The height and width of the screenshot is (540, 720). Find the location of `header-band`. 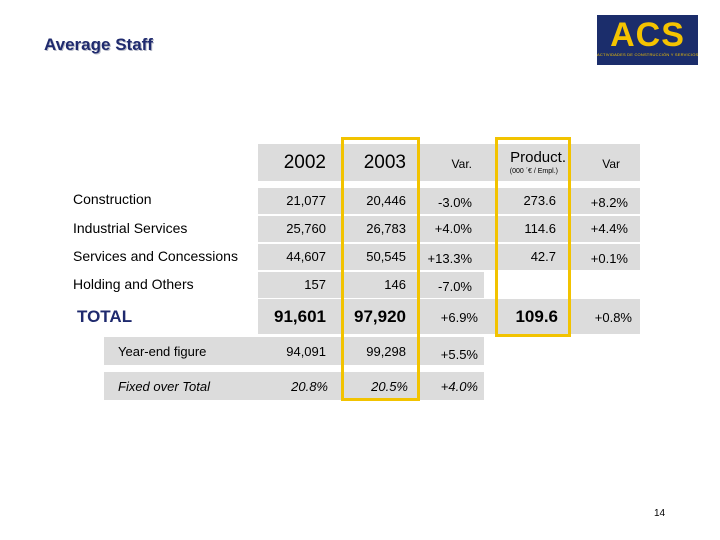

header-band is located at coordinates (449, 162).